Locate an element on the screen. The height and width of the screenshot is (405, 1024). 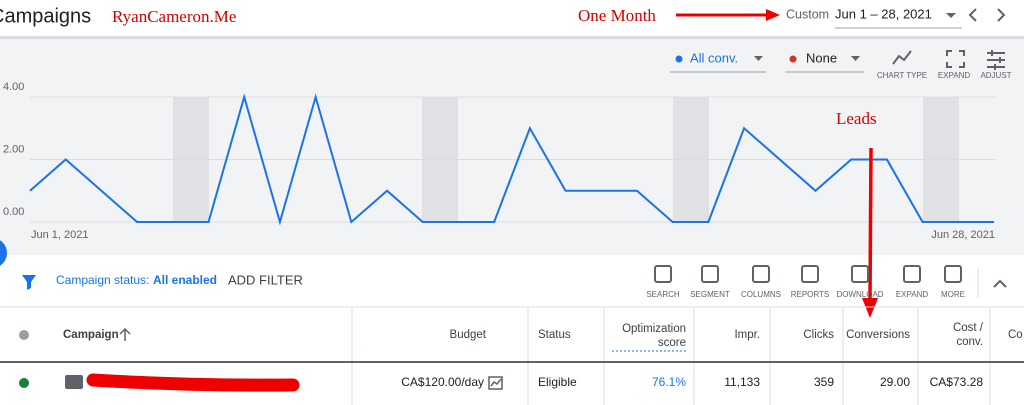
column-header: Co is located at coordinates (1015, 335).